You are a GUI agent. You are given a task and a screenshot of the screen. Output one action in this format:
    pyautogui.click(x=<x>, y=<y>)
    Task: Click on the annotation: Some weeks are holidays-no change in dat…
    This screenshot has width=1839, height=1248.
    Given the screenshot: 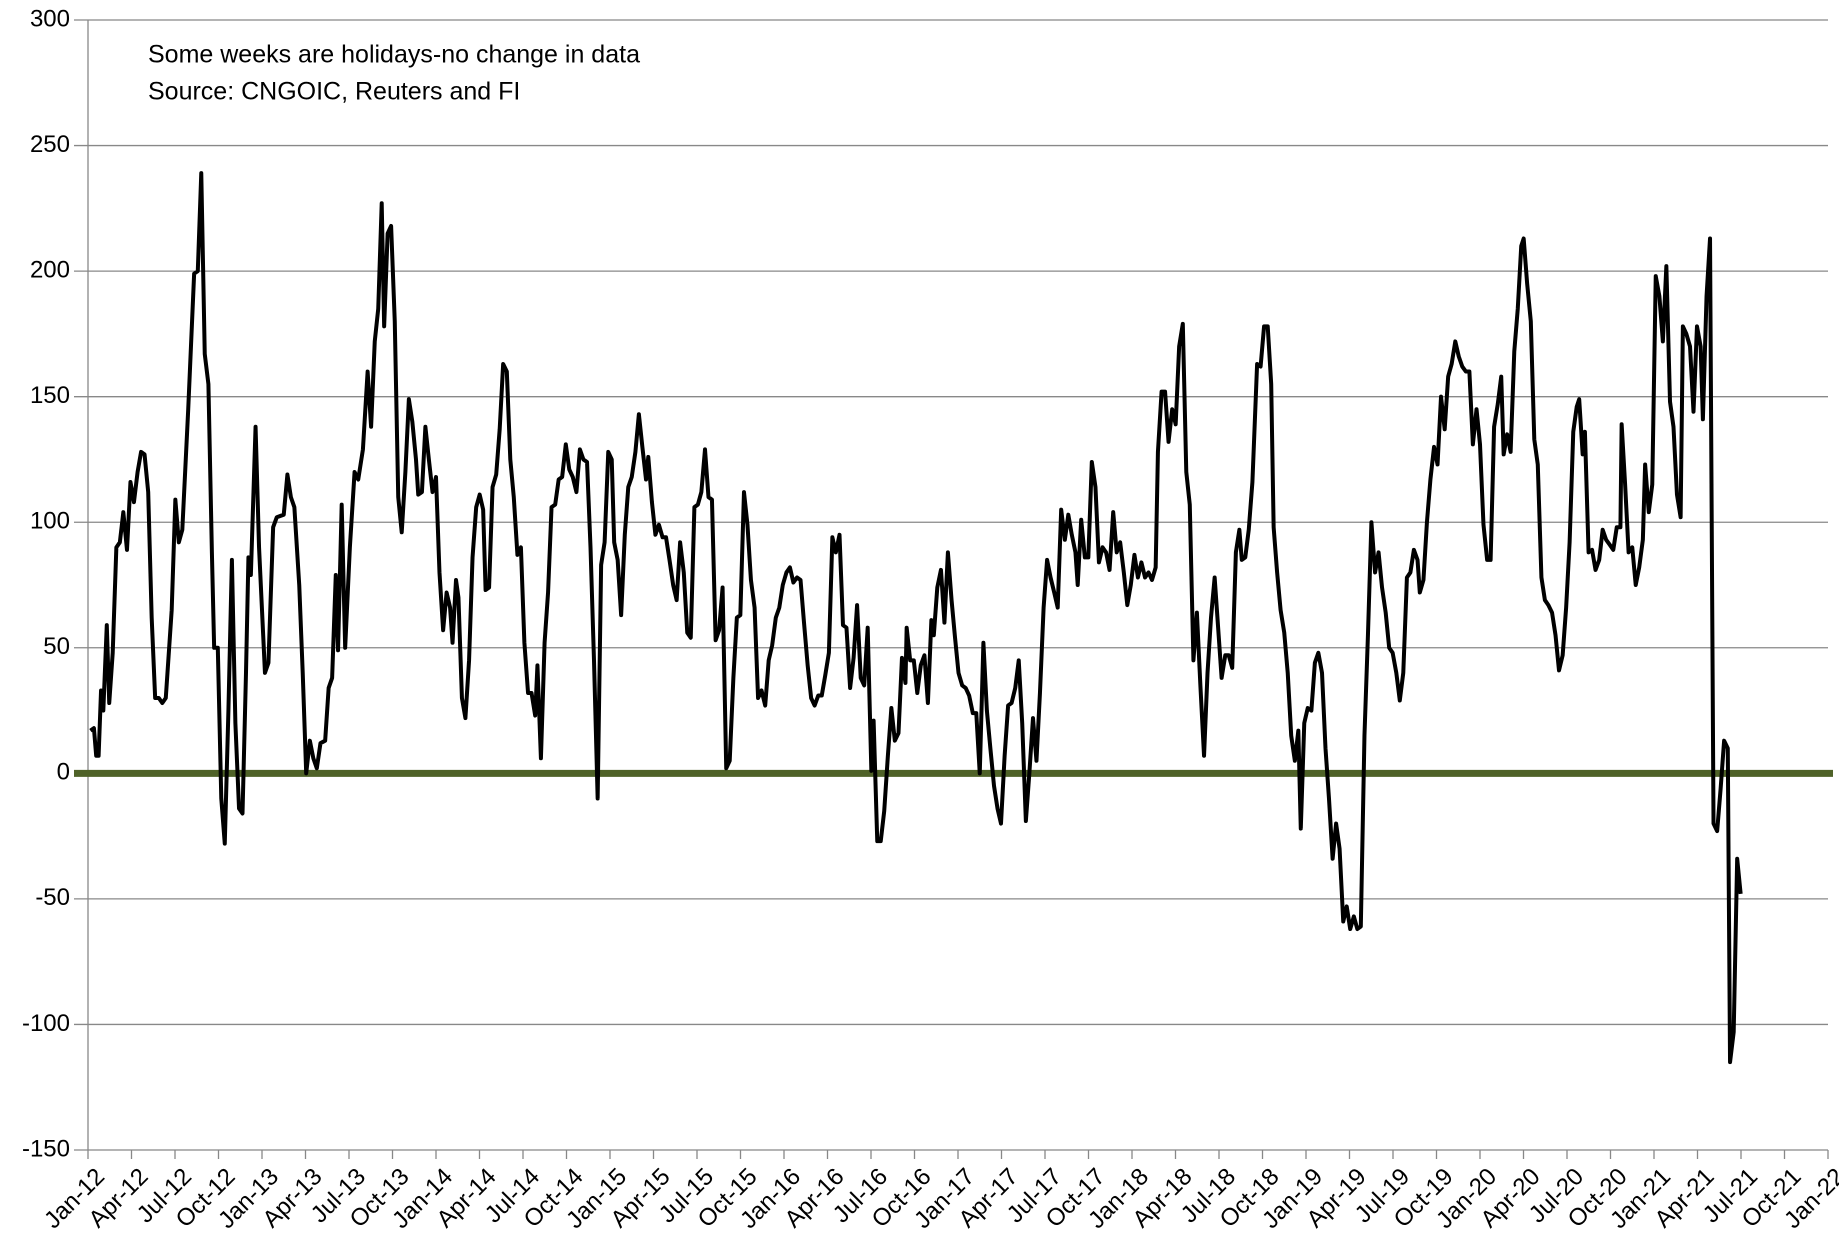 What is the action you would take?
    pyautogui.click(x=394, y=55)
    